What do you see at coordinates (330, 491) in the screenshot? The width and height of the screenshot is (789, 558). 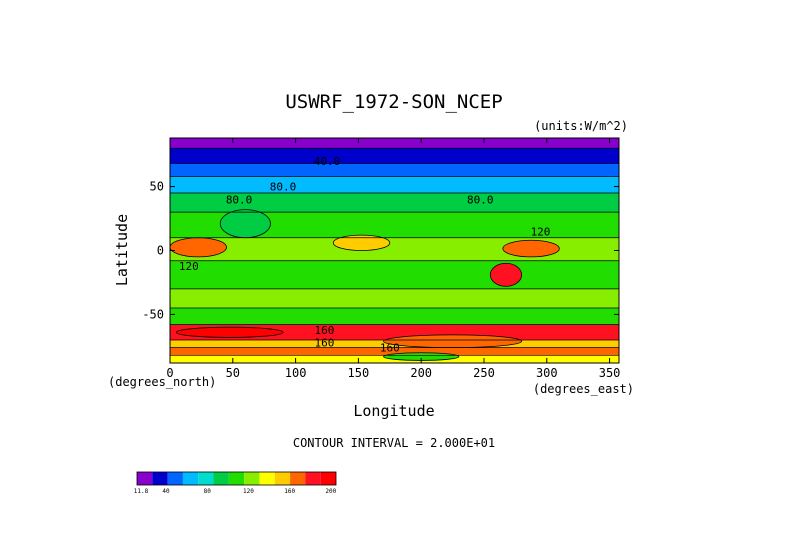 I see `legend-tick-label-5: 200` at bounding box center [330, 491].